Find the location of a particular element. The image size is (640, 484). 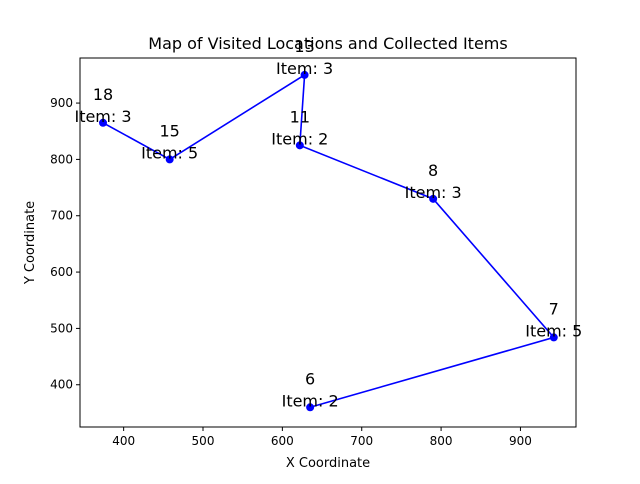

y-tick-label: 500 is located at coordinates (61, 328).